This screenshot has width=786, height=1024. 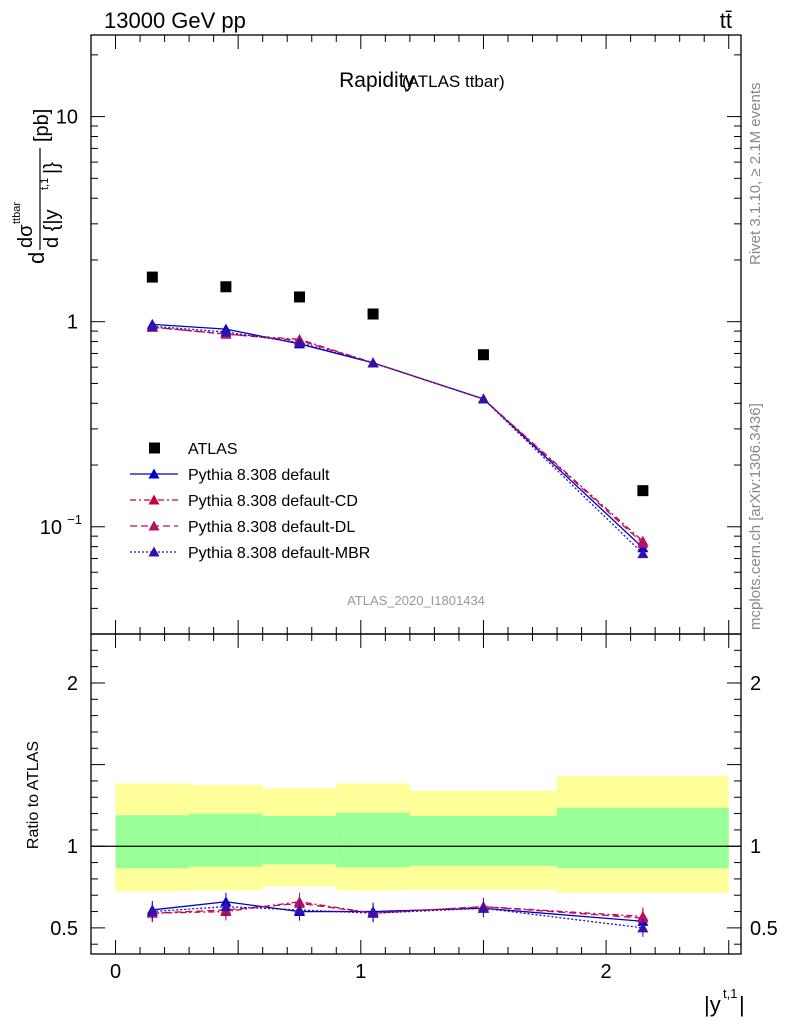 I want to click on ratio-y-tick-label-left: 1, so click(x=72, y=847).